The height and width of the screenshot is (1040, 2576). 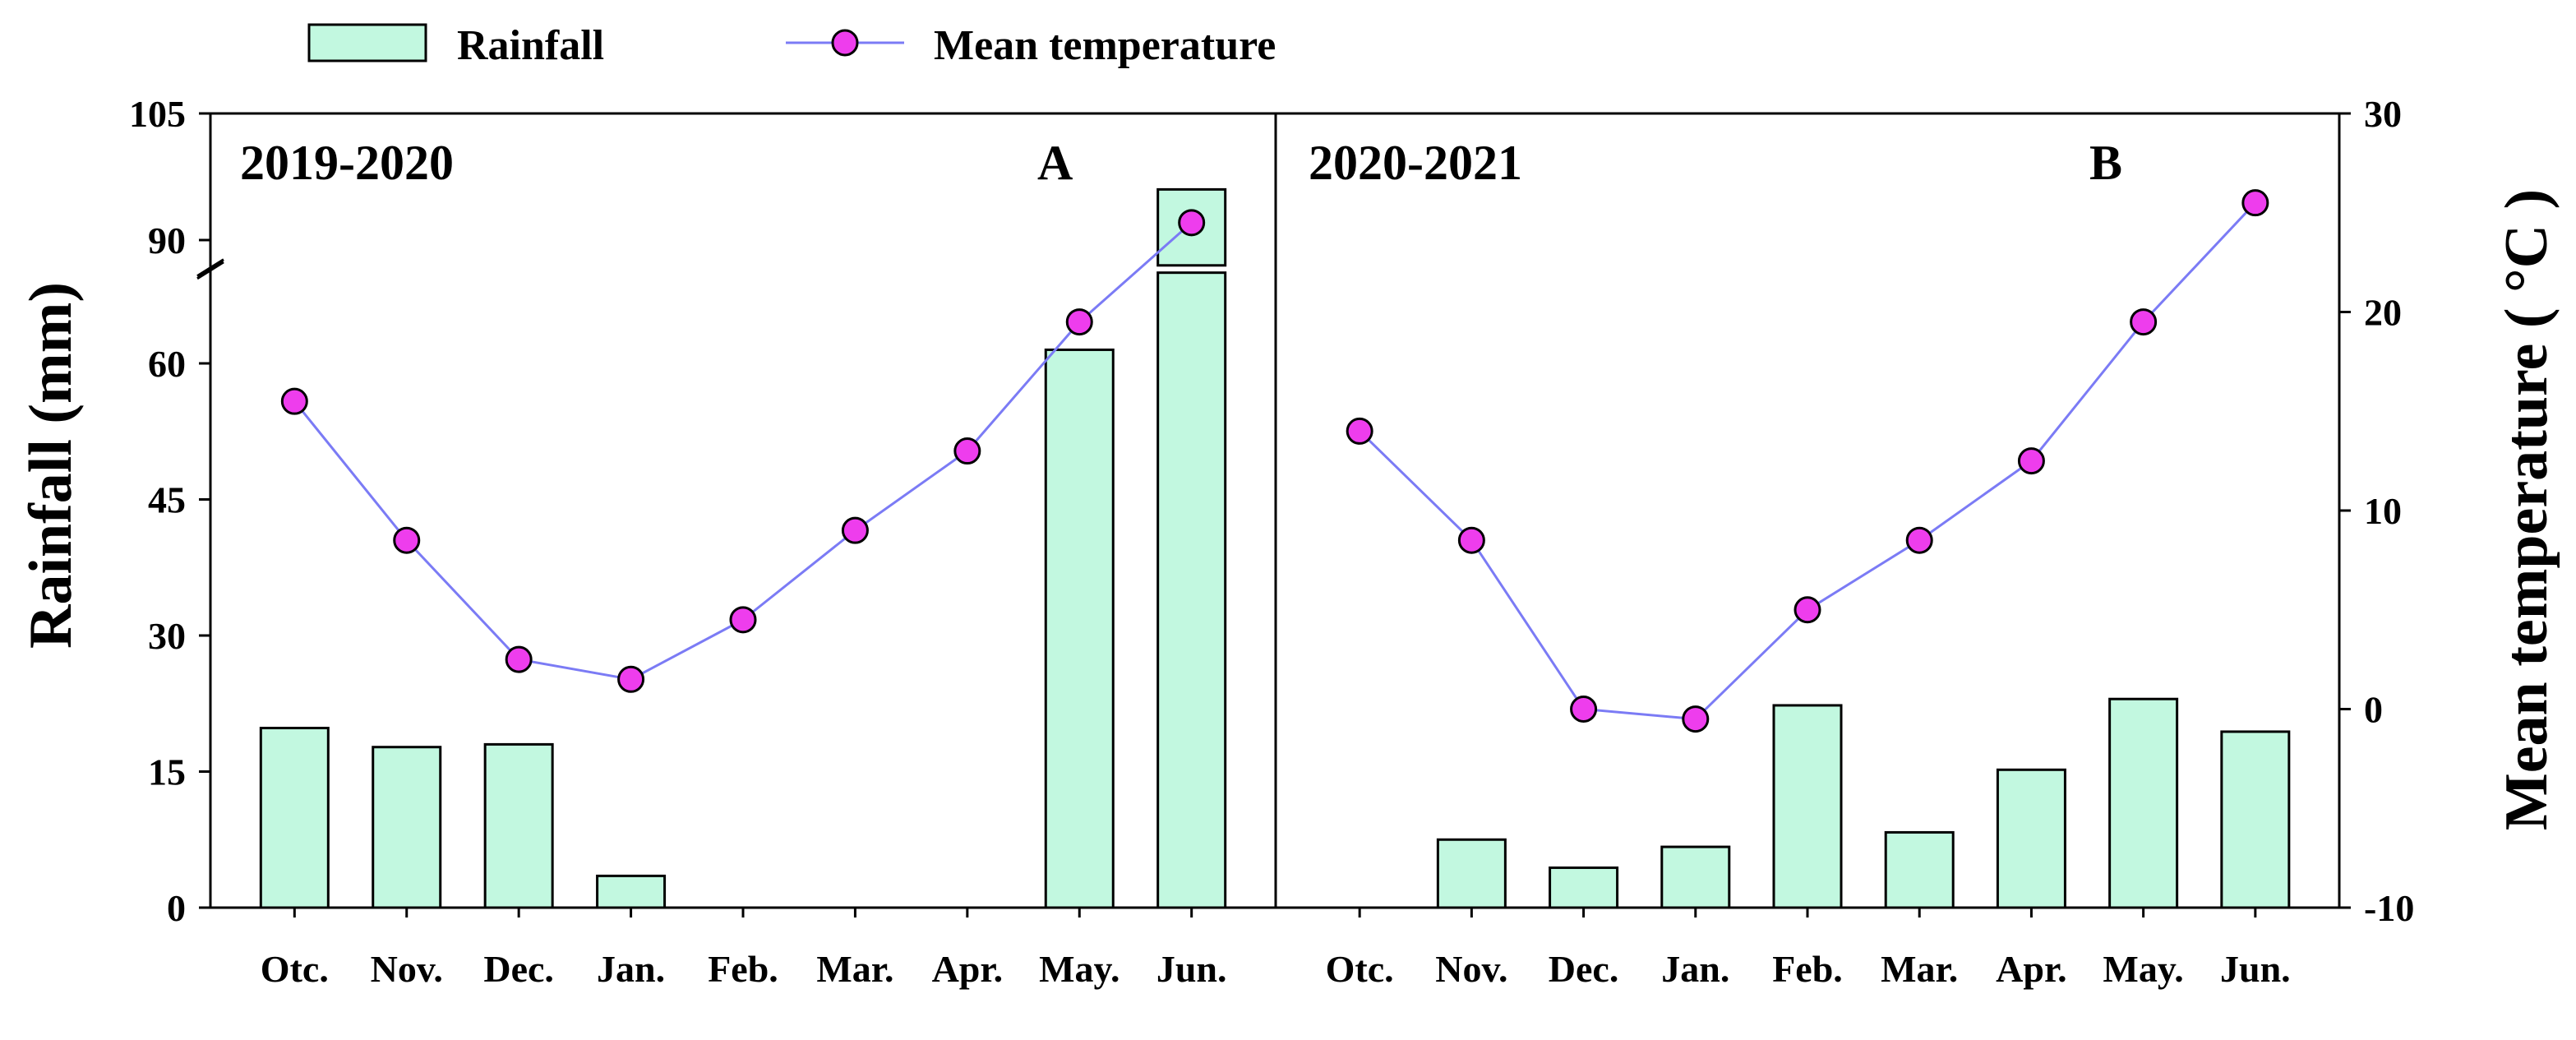 I want to click on legend-rainfall-label: Rainfall, so click(x=531, y=45).